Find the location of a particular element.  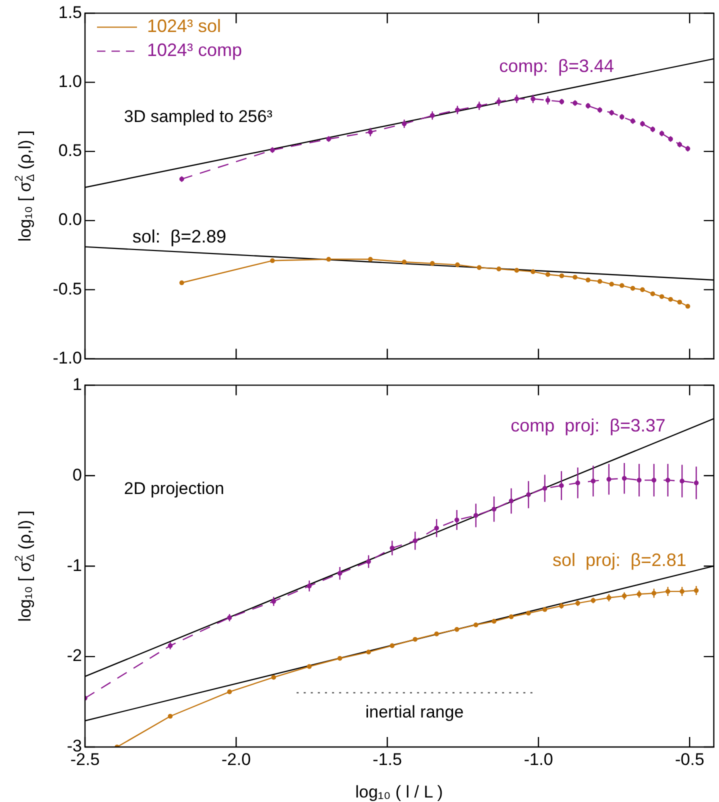

series-label: comp: β=3.44 is located at coordinates (556, 66).